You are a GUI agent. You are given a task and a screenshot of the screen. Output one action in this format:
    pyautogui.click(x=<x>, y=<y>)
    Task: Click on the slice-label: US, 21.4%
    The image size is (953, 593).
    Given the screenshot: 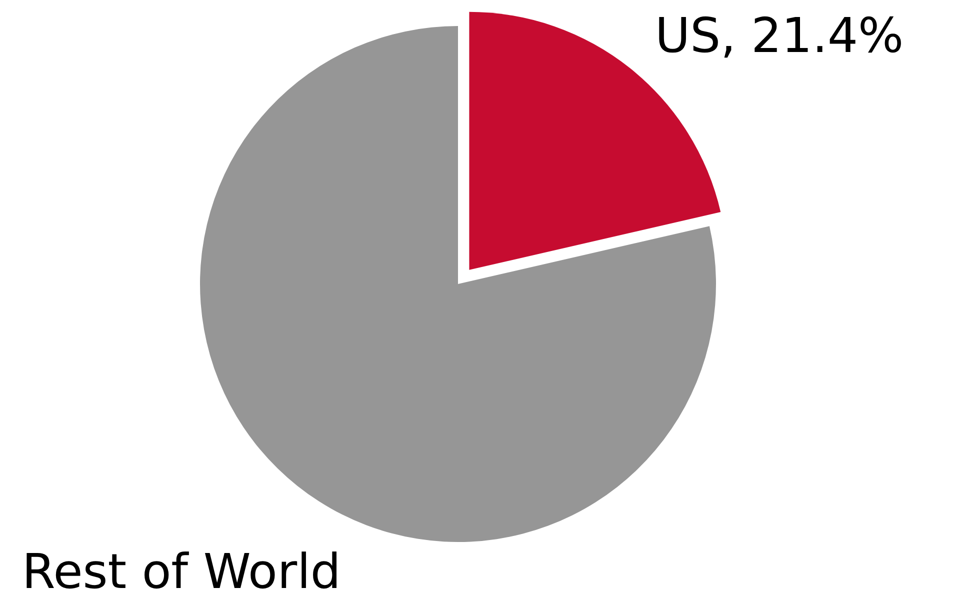 What is the action you would take?
    pyautogui.click(x=779, y=36)
    